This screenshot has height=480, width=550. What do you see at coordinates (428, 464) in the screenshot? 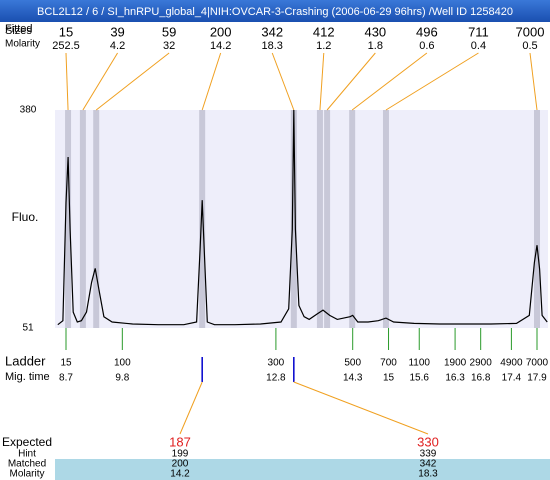
I see `matched-value: 342` at bounding box center [428, 464].